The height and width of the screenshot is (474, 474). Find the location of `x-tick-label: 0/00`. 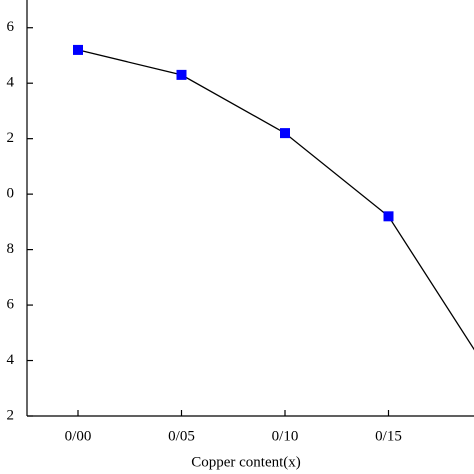

x-tick-label: 0/00 is located at coordinates (78, 436).